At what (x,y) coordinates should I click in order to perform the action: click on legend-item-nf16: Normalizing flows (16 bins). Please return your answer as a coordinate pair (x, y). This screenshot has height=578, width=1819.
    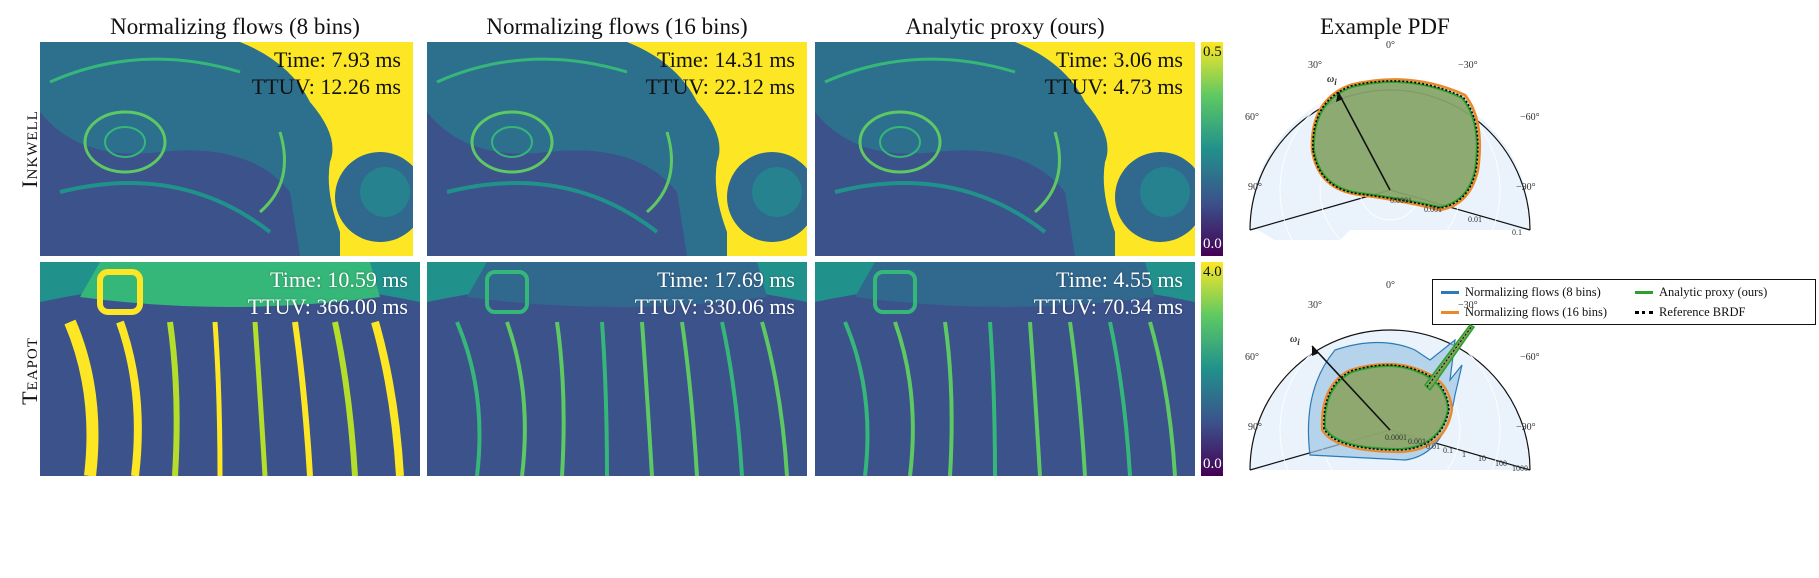
    Looking at the image, I should click on (1524, 312).